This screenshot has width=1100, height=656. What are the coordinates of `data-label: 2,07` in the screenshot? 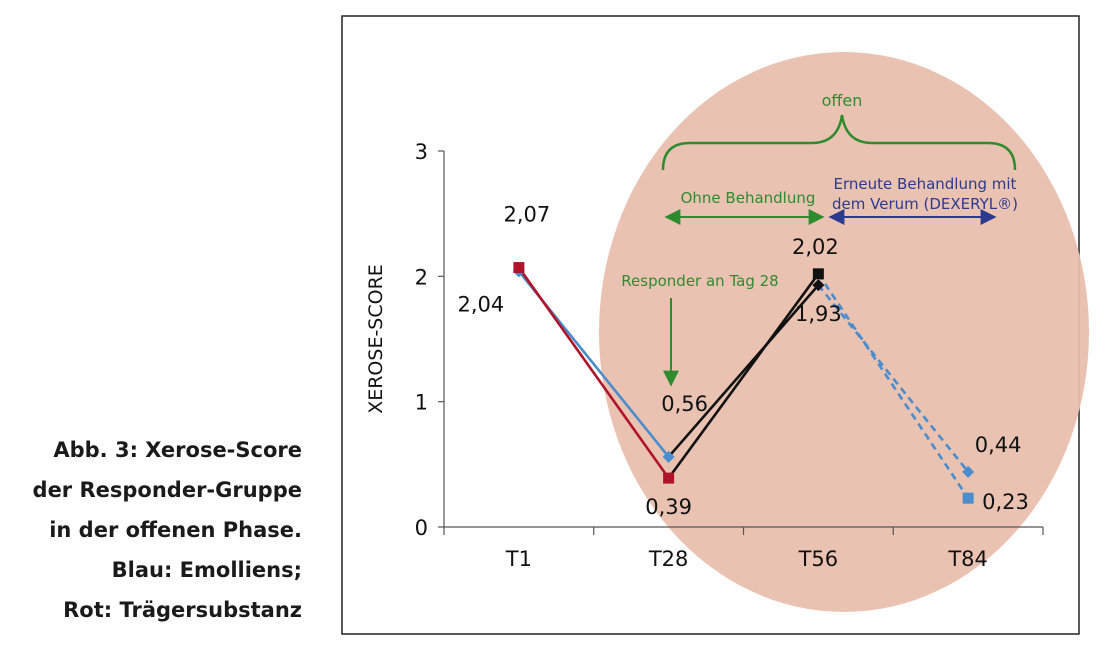 It's located at (526, 215).